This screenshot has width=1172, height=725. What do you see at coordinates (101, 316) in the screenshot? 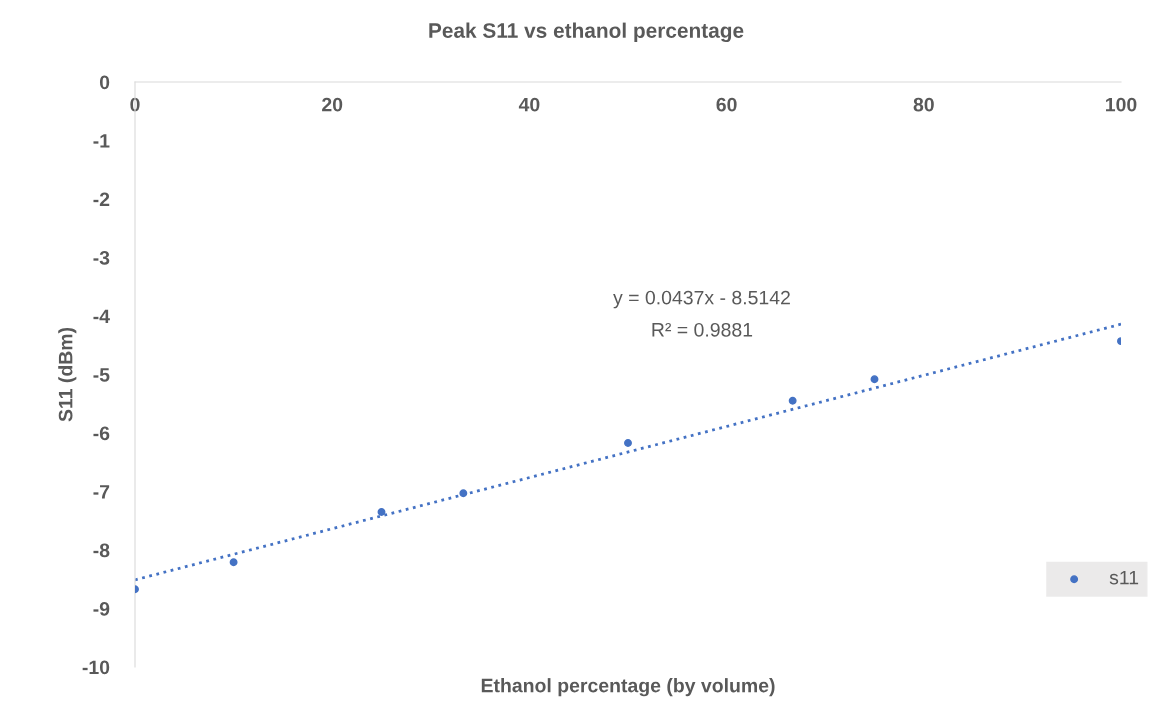
I see `y-tick-label: -4` at bounding box center [101, 316].